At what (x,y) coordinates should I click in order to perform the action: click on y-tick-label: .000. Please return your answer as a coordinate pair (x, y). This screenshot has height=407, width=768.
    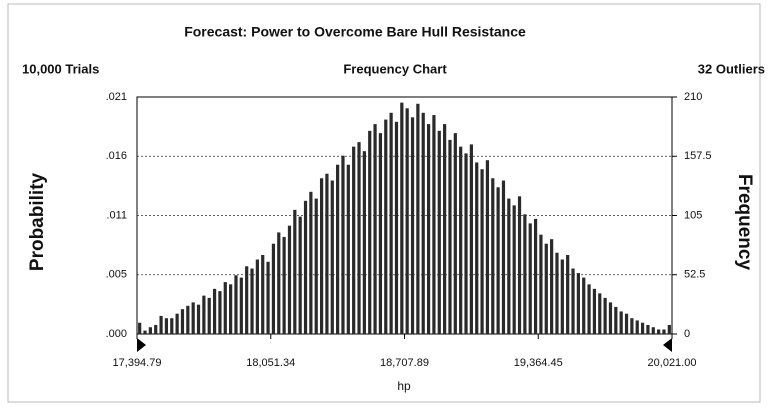
    Looking at the image, I should click on (116, 334).